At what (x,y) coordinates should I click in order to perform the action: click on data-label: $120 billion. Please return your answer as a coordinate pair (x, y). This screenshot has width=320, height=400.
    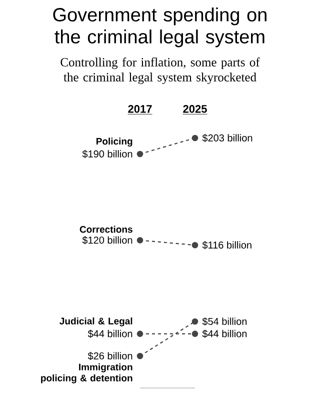
    Looking at the image, I should click on (107, 240).